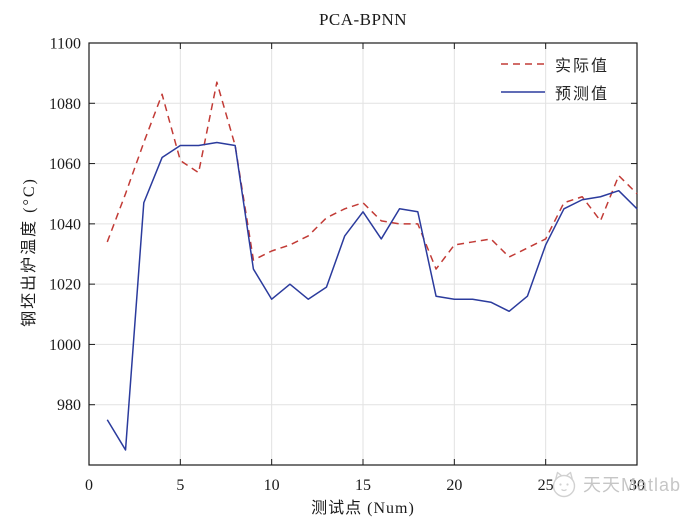 This screenshot has width=700, height=525. I want to click on watermark-text: 天天Matlab, so click(632, 485).